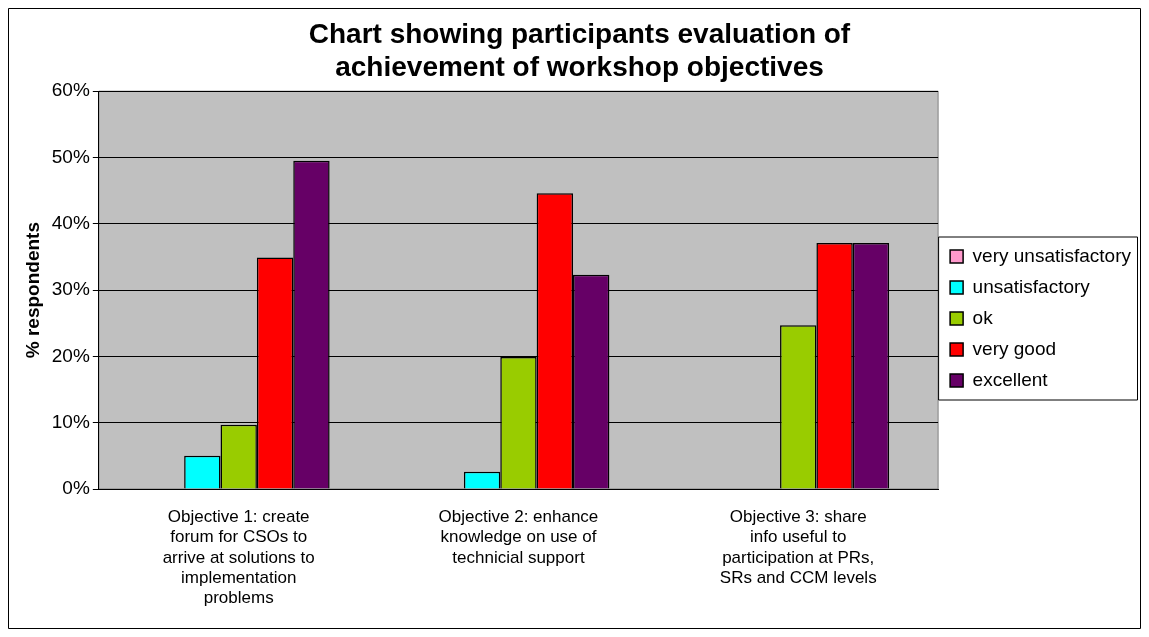 This screenshot has width=1149, height=637. Describe the element at coordinates (70, 289) in the screenshot. I see `y-tick-label: 30%` at that location.